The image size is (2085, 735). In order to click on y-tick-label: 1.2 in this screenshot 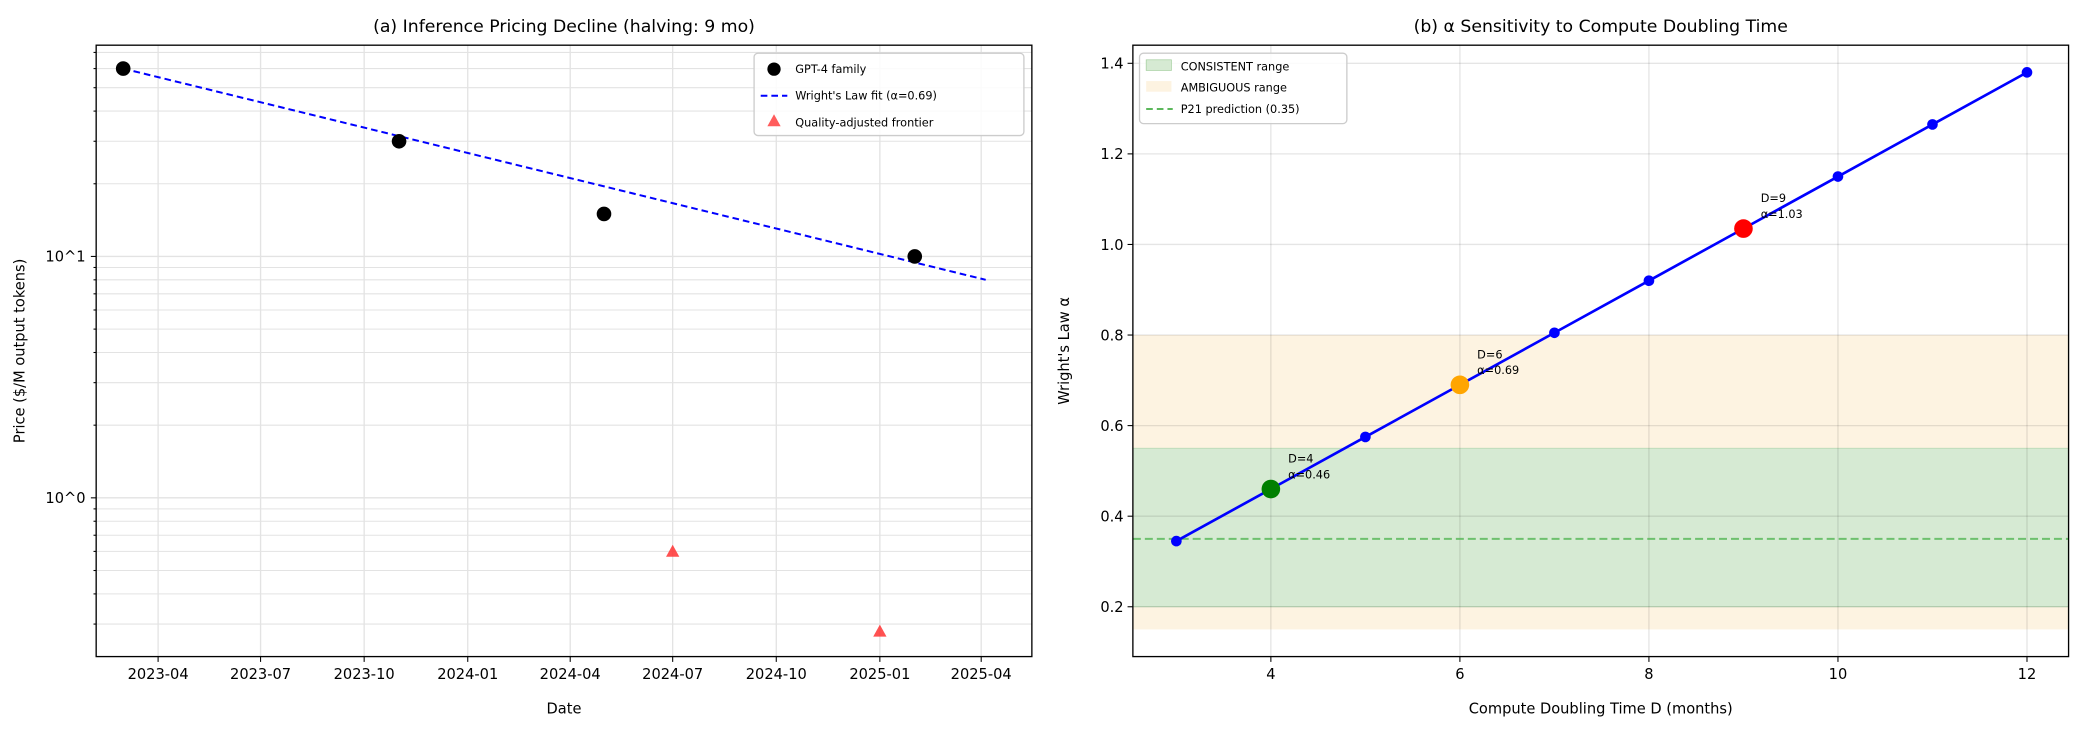, I will do `click(1111, 154)`.